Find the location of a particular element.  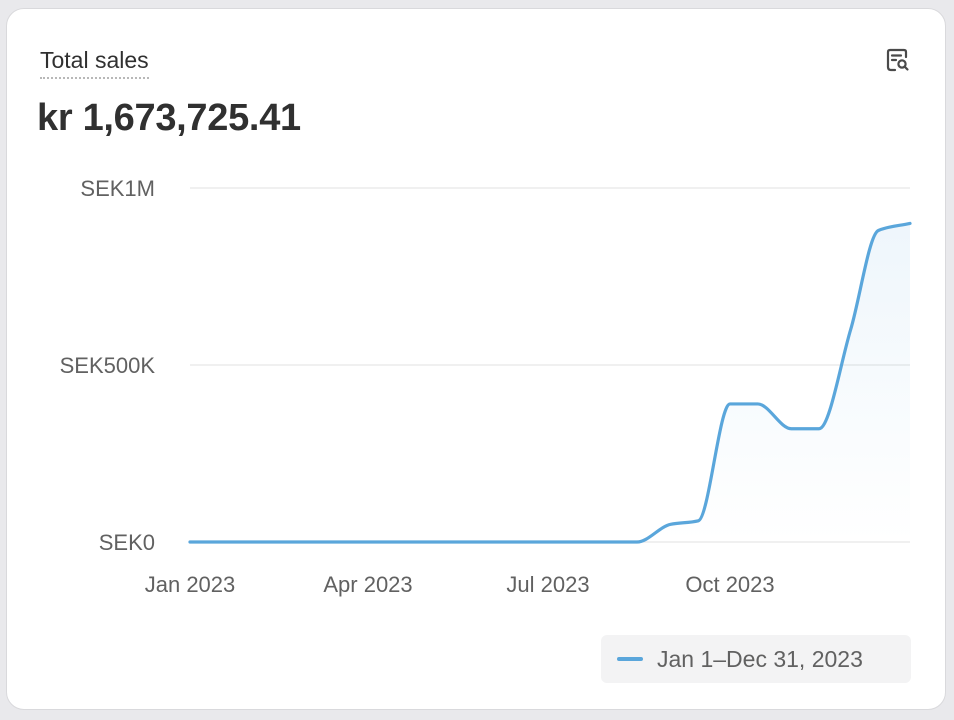

explore-button is located at coordinates (897, 62).